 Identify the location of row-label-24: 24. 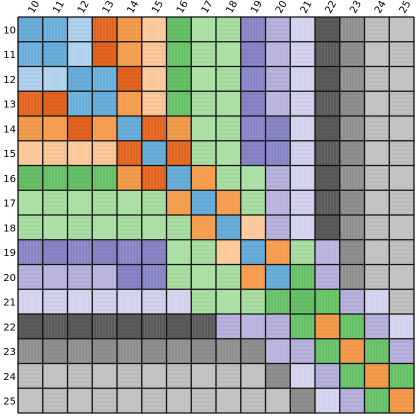
(9, 377).